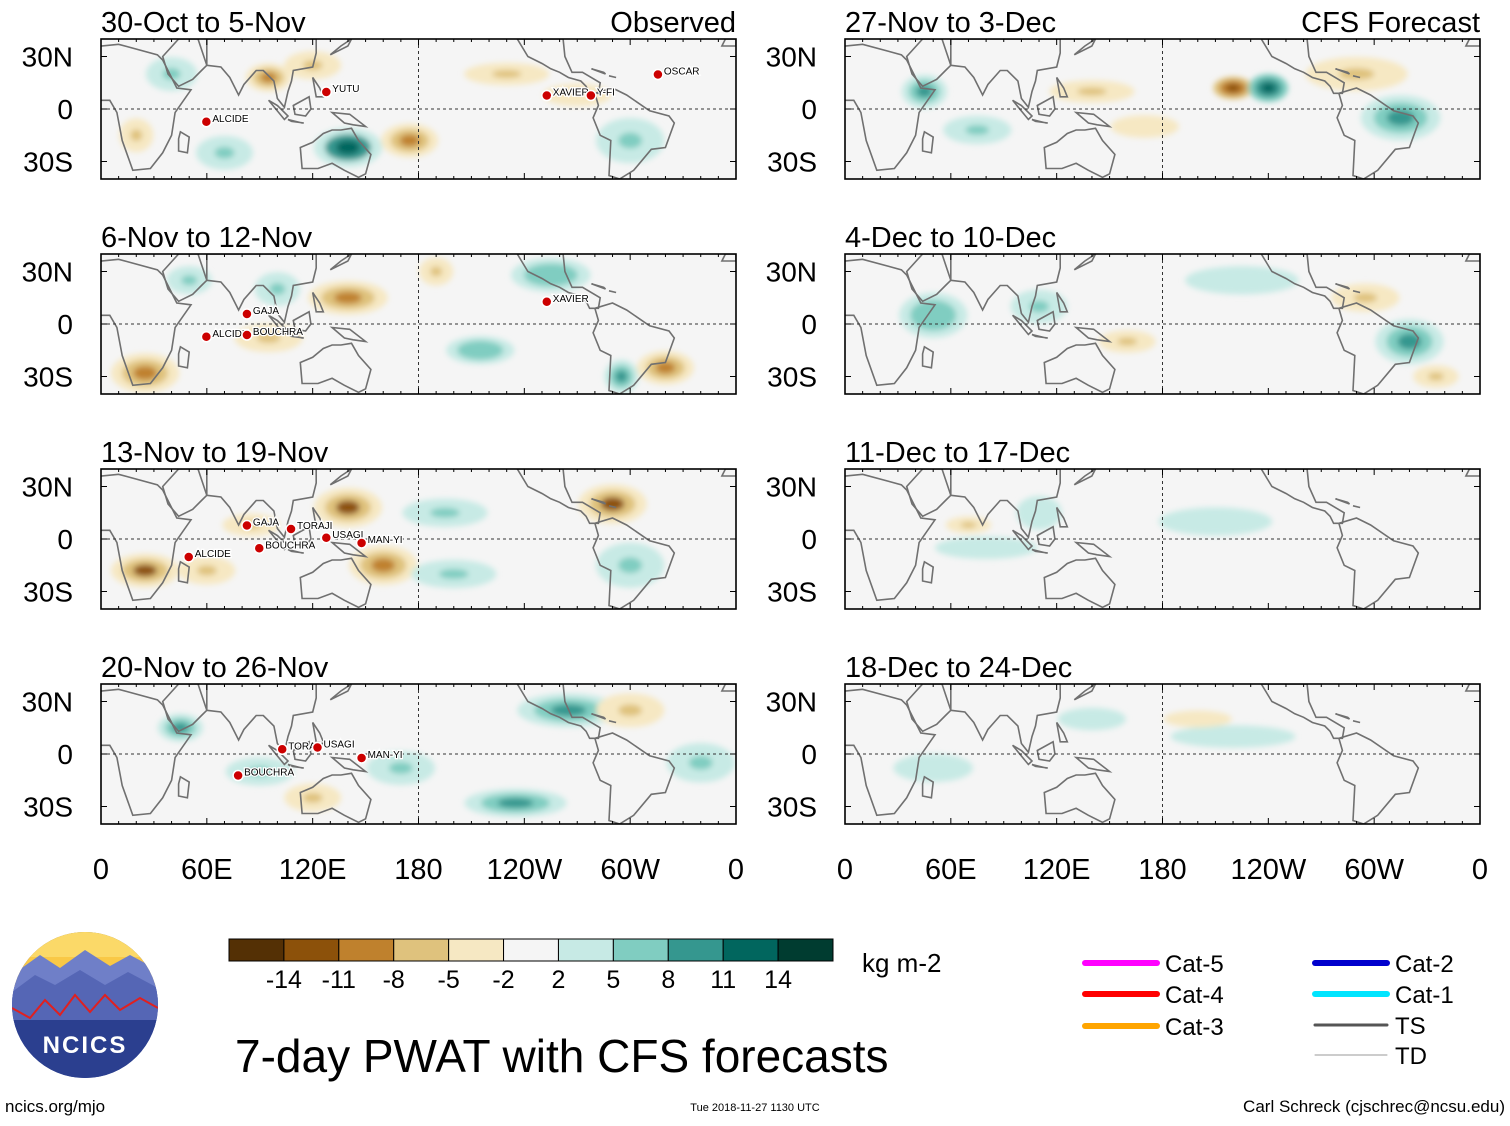 The width and height of the screenshot is (1510, 1126). What do you see at coordinates (449, 980) in the screenshot?
I see `colorbar-tick-label: -5` at bounding box center [449, 980].